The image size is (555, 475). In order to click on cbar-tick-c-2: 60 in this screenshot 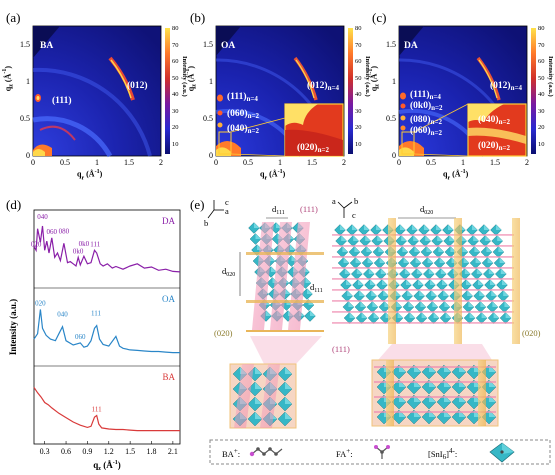, I will do `click(541, 62)`.